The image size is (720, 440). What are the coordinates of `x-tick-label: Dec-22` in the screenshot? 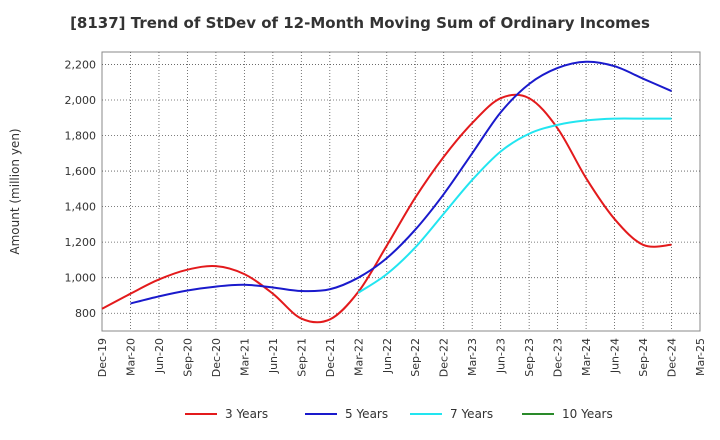 It's located at (444, 357).